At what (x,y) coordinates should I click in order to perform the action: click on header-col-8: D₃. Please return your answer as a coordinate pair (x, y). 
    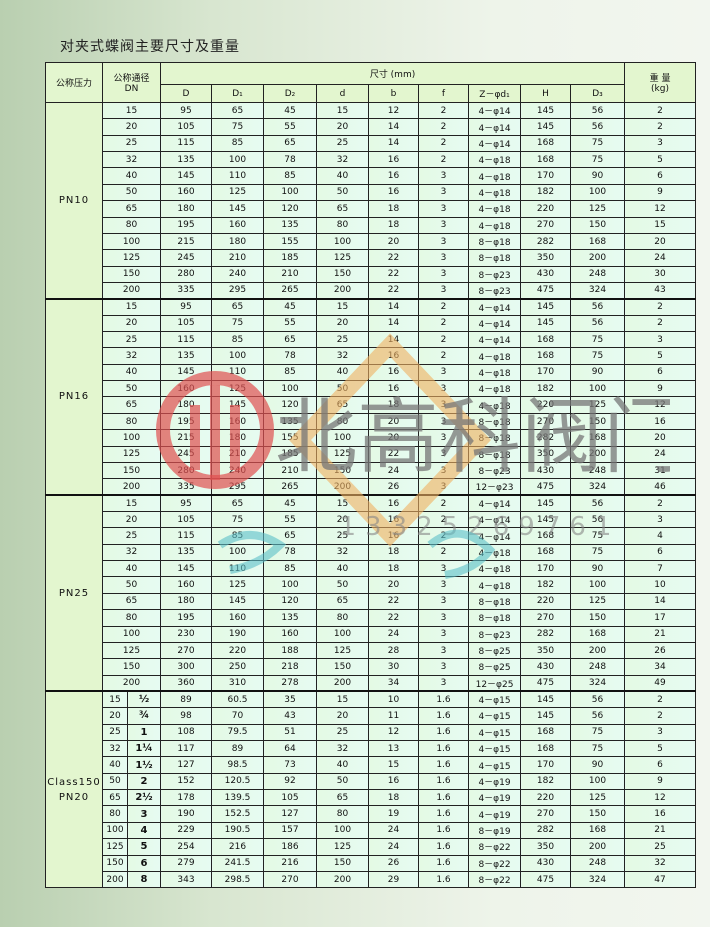
    Looking at the image, I should click on (598, 93).